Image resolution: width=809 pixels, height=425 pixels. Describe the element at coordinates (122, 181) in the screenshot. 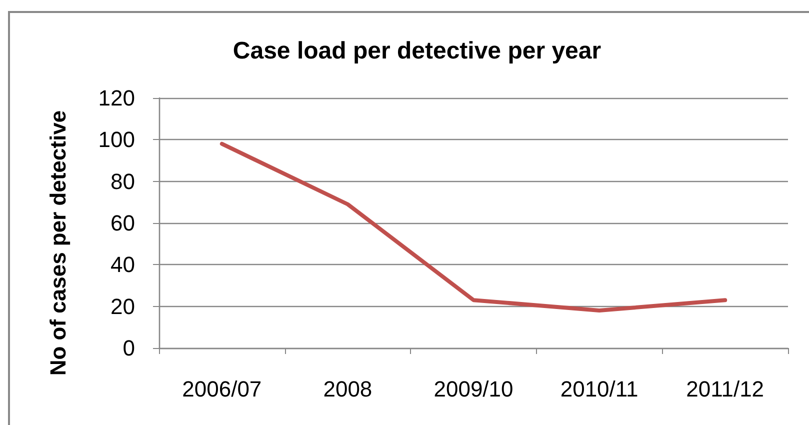

I see `y-tick-label: 80` at that location.